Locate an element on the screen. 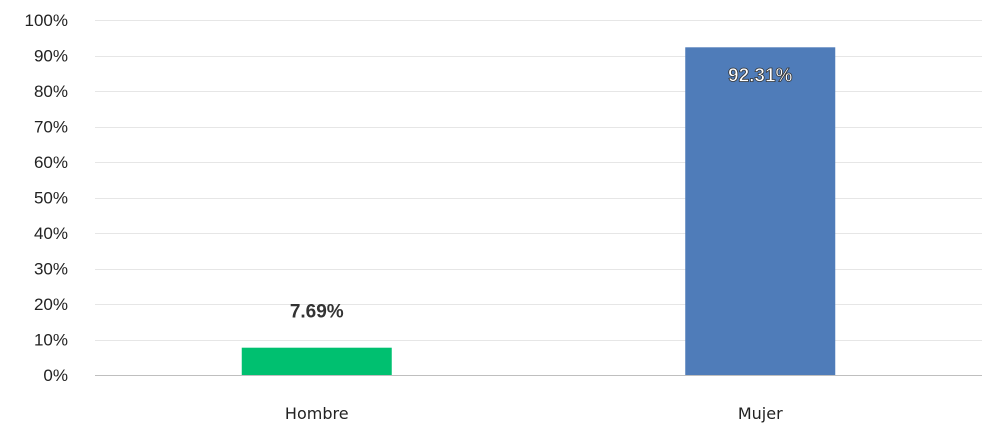 The width and height of the screenshot is (994, 424). category-label-hombre: Hombre is located at coordinates (317, 413).